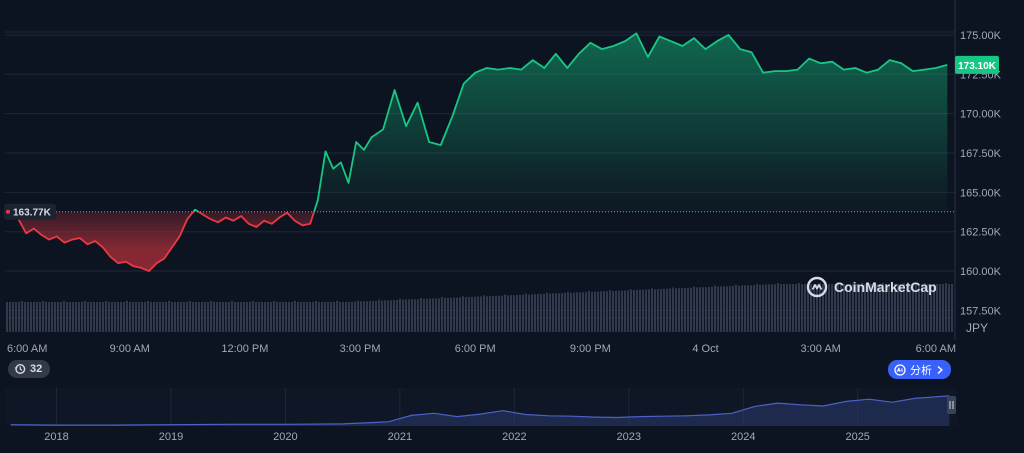 The height and width of the screenshot is (453, 1024). What do you see at coordinates (20, 369) in the screenshot?
I see `history-clock-icon` at bounding box center [20, 369].